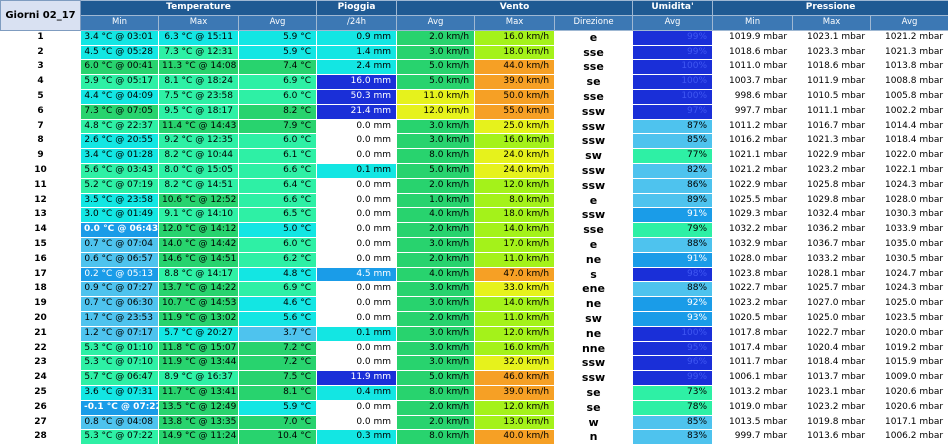  What do you see at coordinates (278, 422) in the screenshot?
I see `tavg-cell: 7.0 °C` at bounding box center [278, 422].